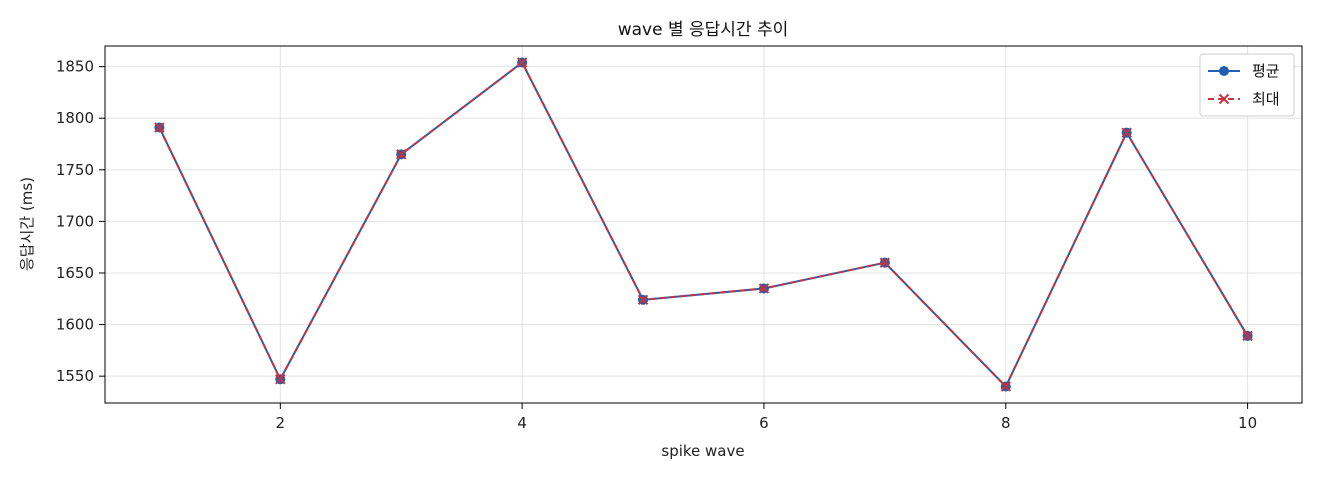 This screenshot has width=1320, height=480. Describe the element at coordinates (75, 273) in the screenshot. I see `y-tick-label: 1650` at that location.